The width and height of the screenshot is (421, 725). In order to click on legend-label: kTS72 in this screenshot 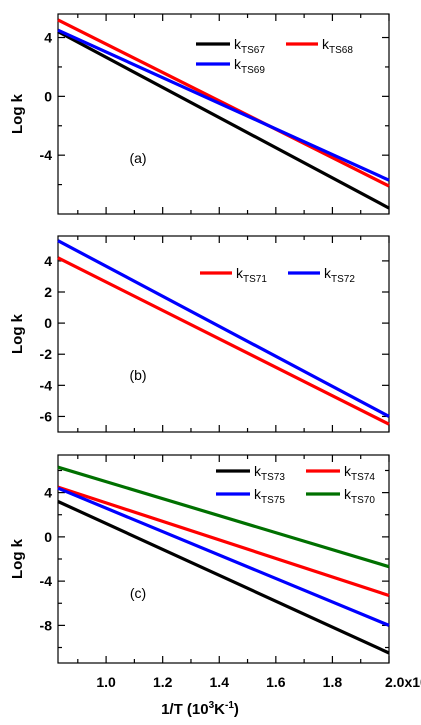, I will do `click(339, 275)`.